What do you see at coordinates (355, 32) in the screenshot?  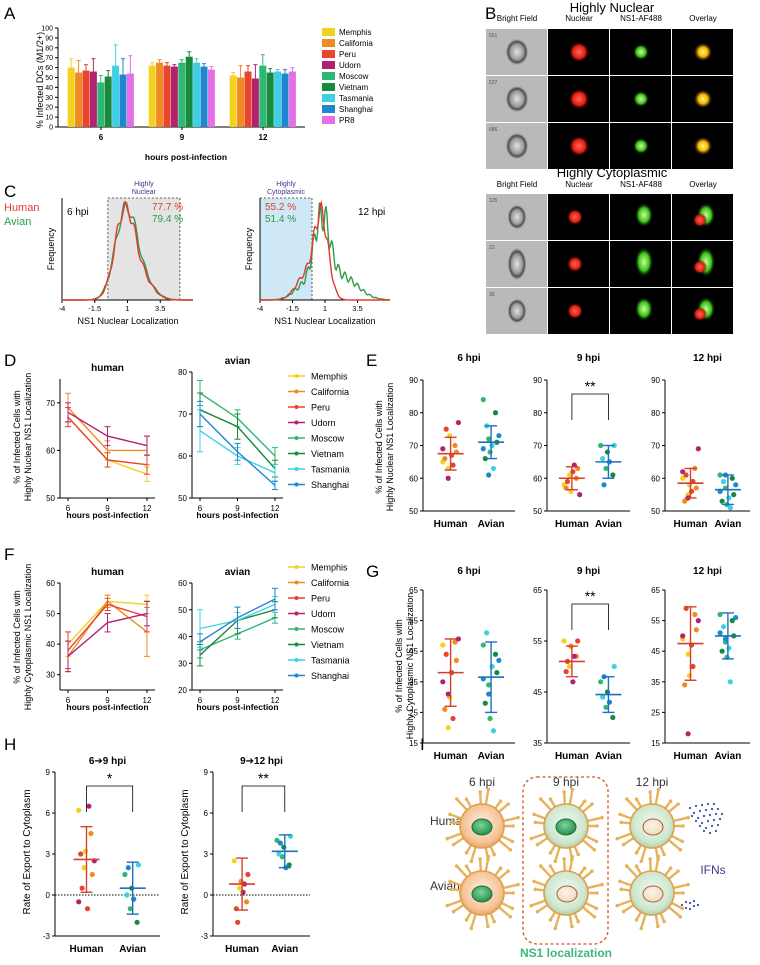 I see `legend-label-memphis: Memphis` at bounding box center [355, 32].